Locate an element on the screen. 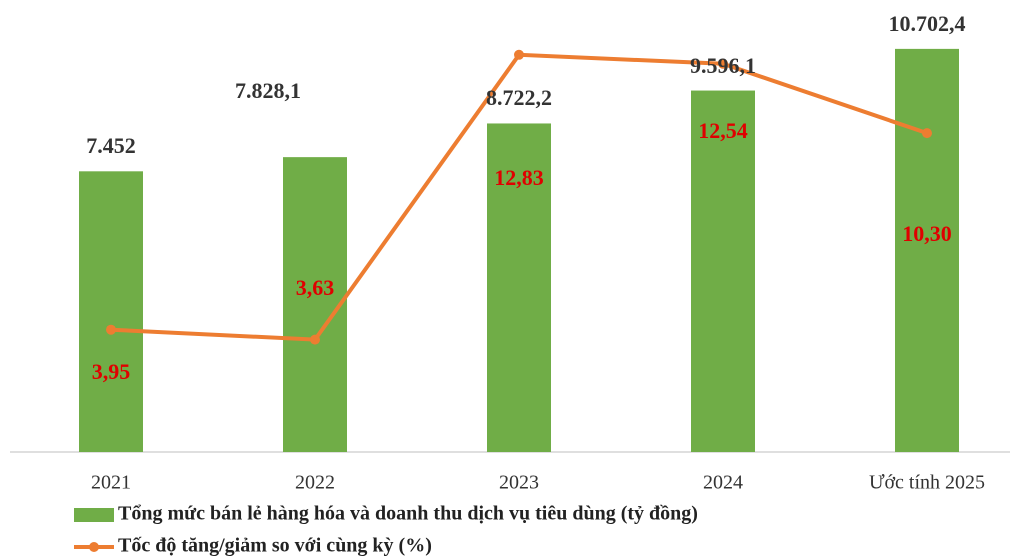  x-tick-label: Ước tính 2025 is located at coordinates (927, 483).